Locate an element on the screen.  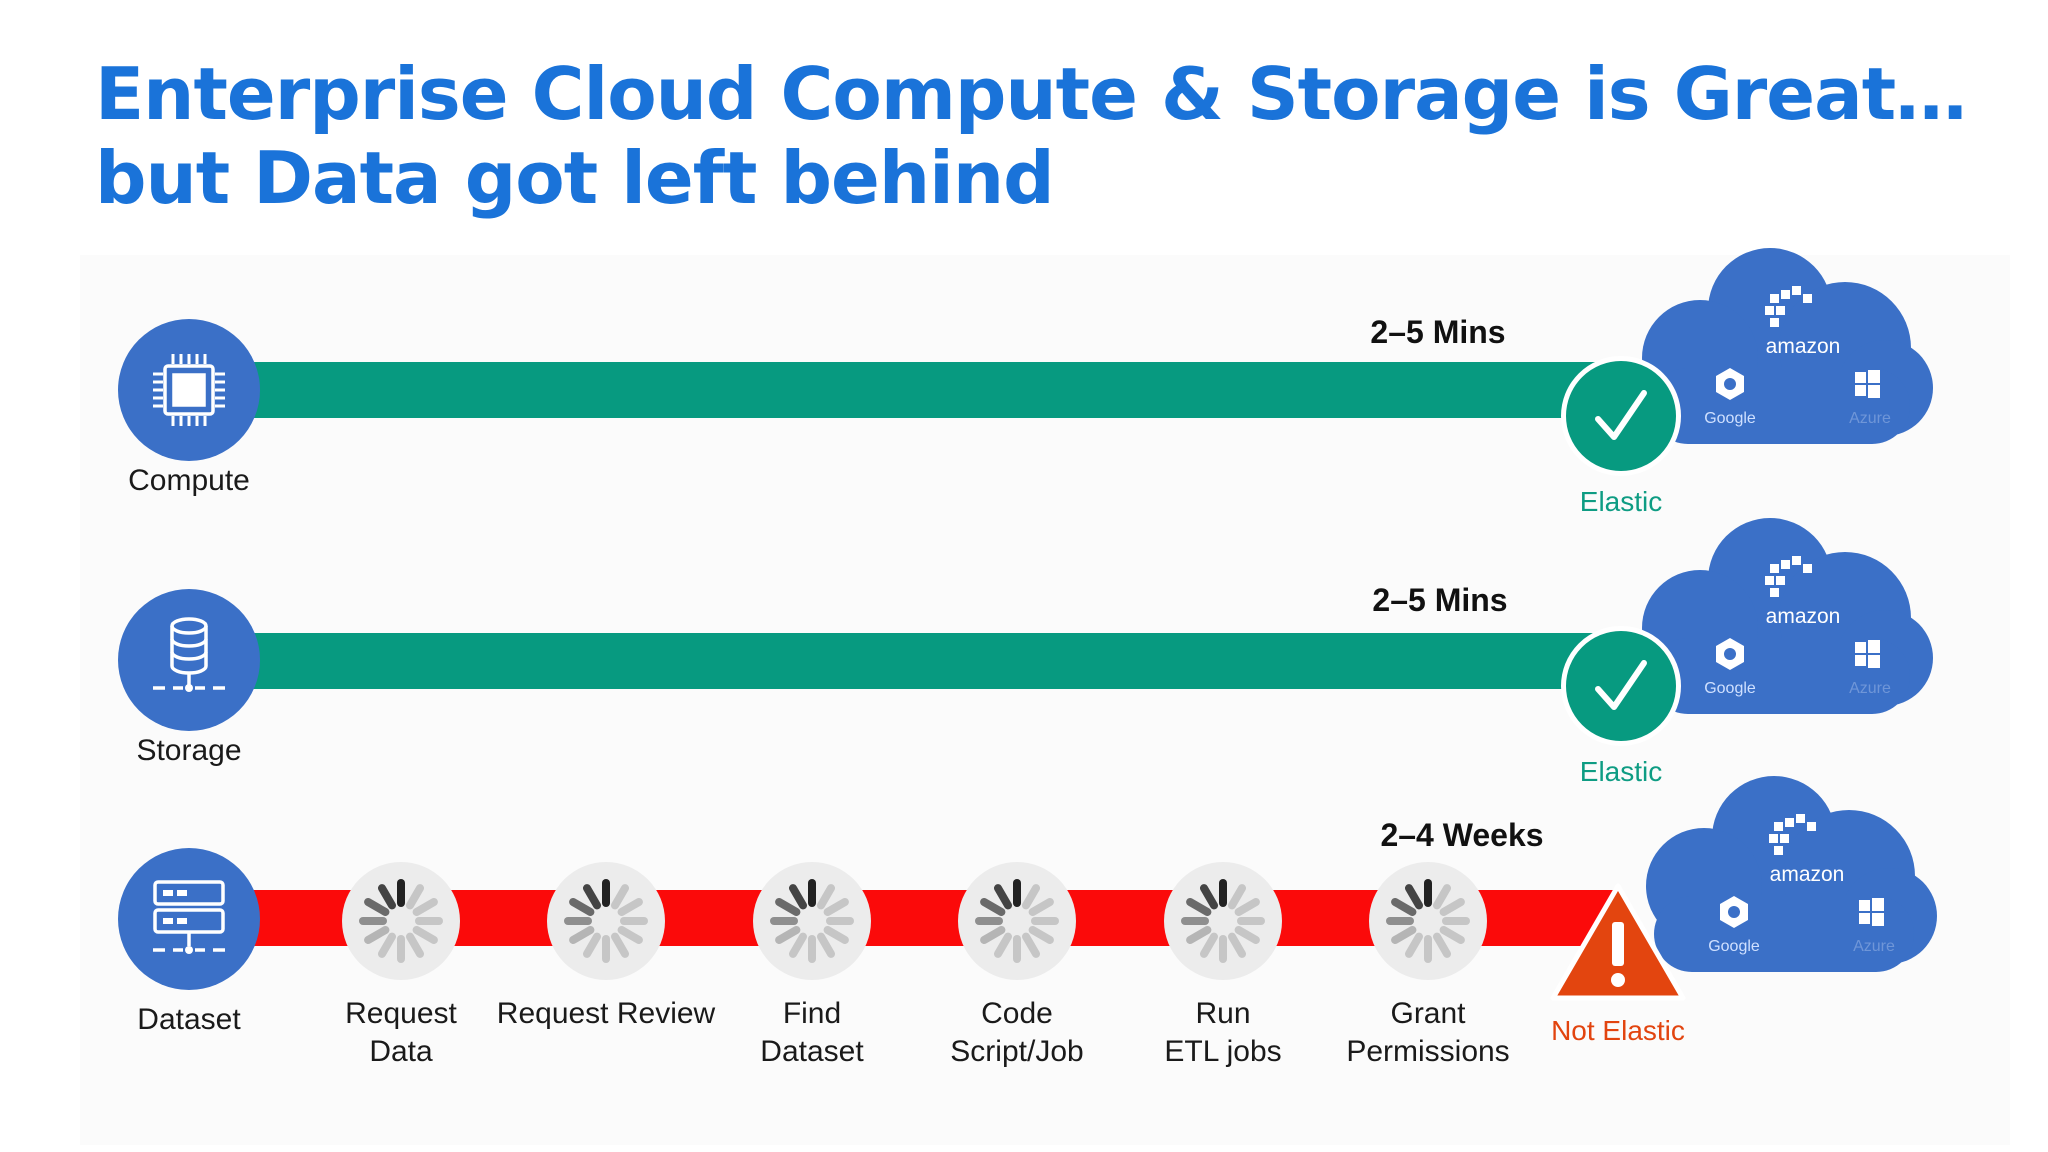
cloud-providers-dataset: amazon Google Azure is located at coordinates (1791, 874).